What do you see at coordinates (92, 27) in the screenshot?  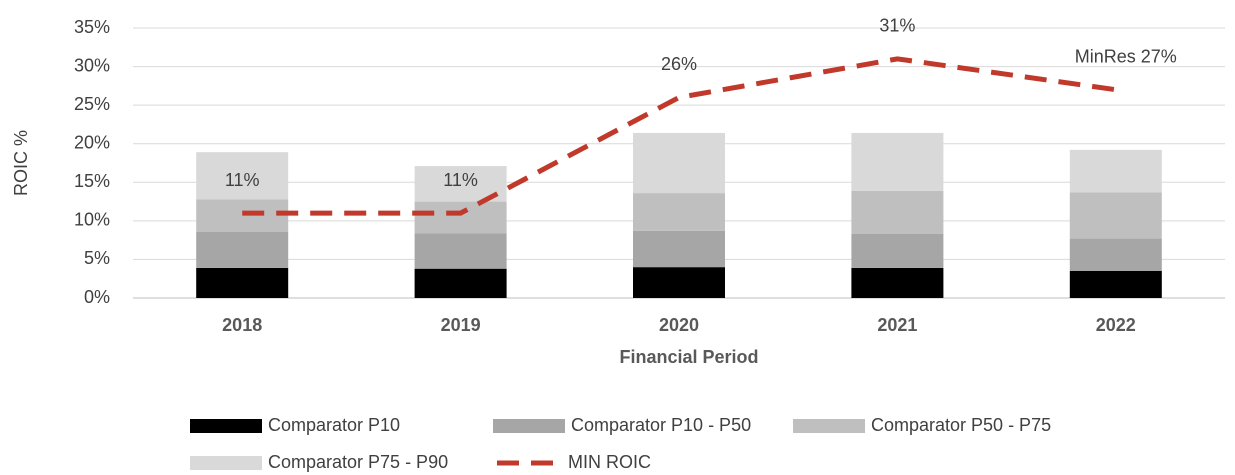 I see `y-tick-label: 35%` at bounding box center [92, 27].